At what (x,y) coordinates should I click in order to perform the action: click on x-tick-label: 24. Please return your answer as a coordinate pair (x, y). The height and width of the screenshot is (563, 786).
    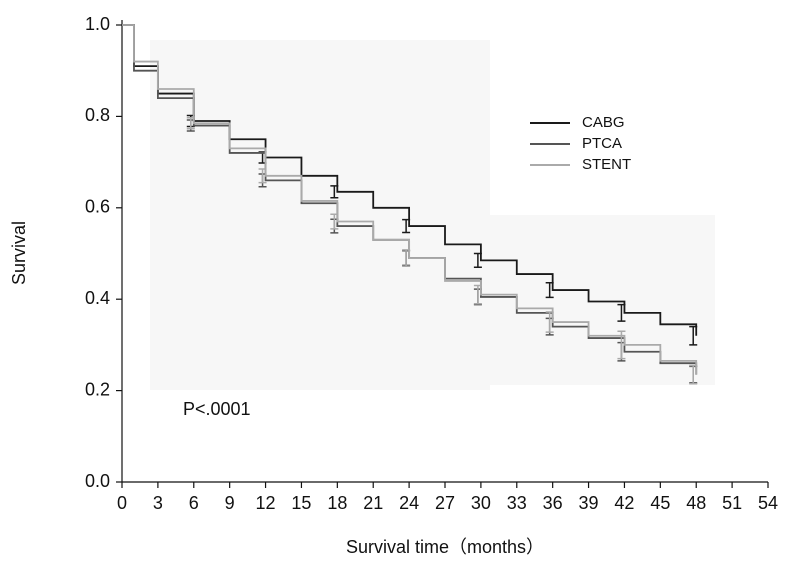
    Looking at the image, I should click on (409, 503).